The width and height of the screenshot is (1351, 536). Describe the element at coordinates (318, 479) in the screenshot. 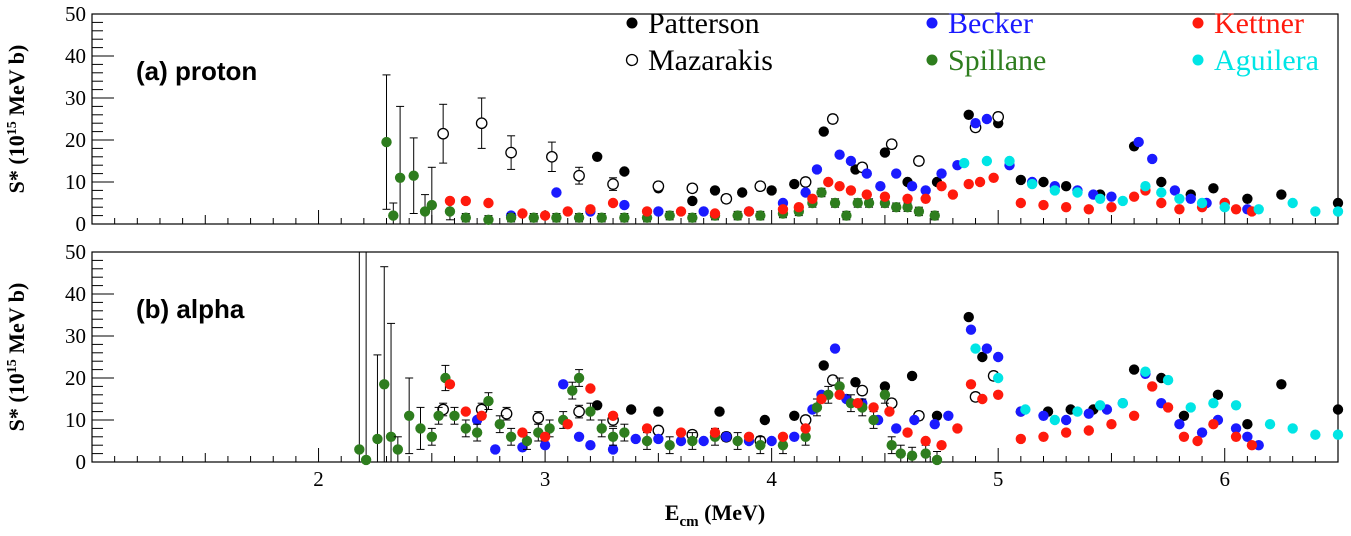

I see `x-tick-label: 2` at that location.